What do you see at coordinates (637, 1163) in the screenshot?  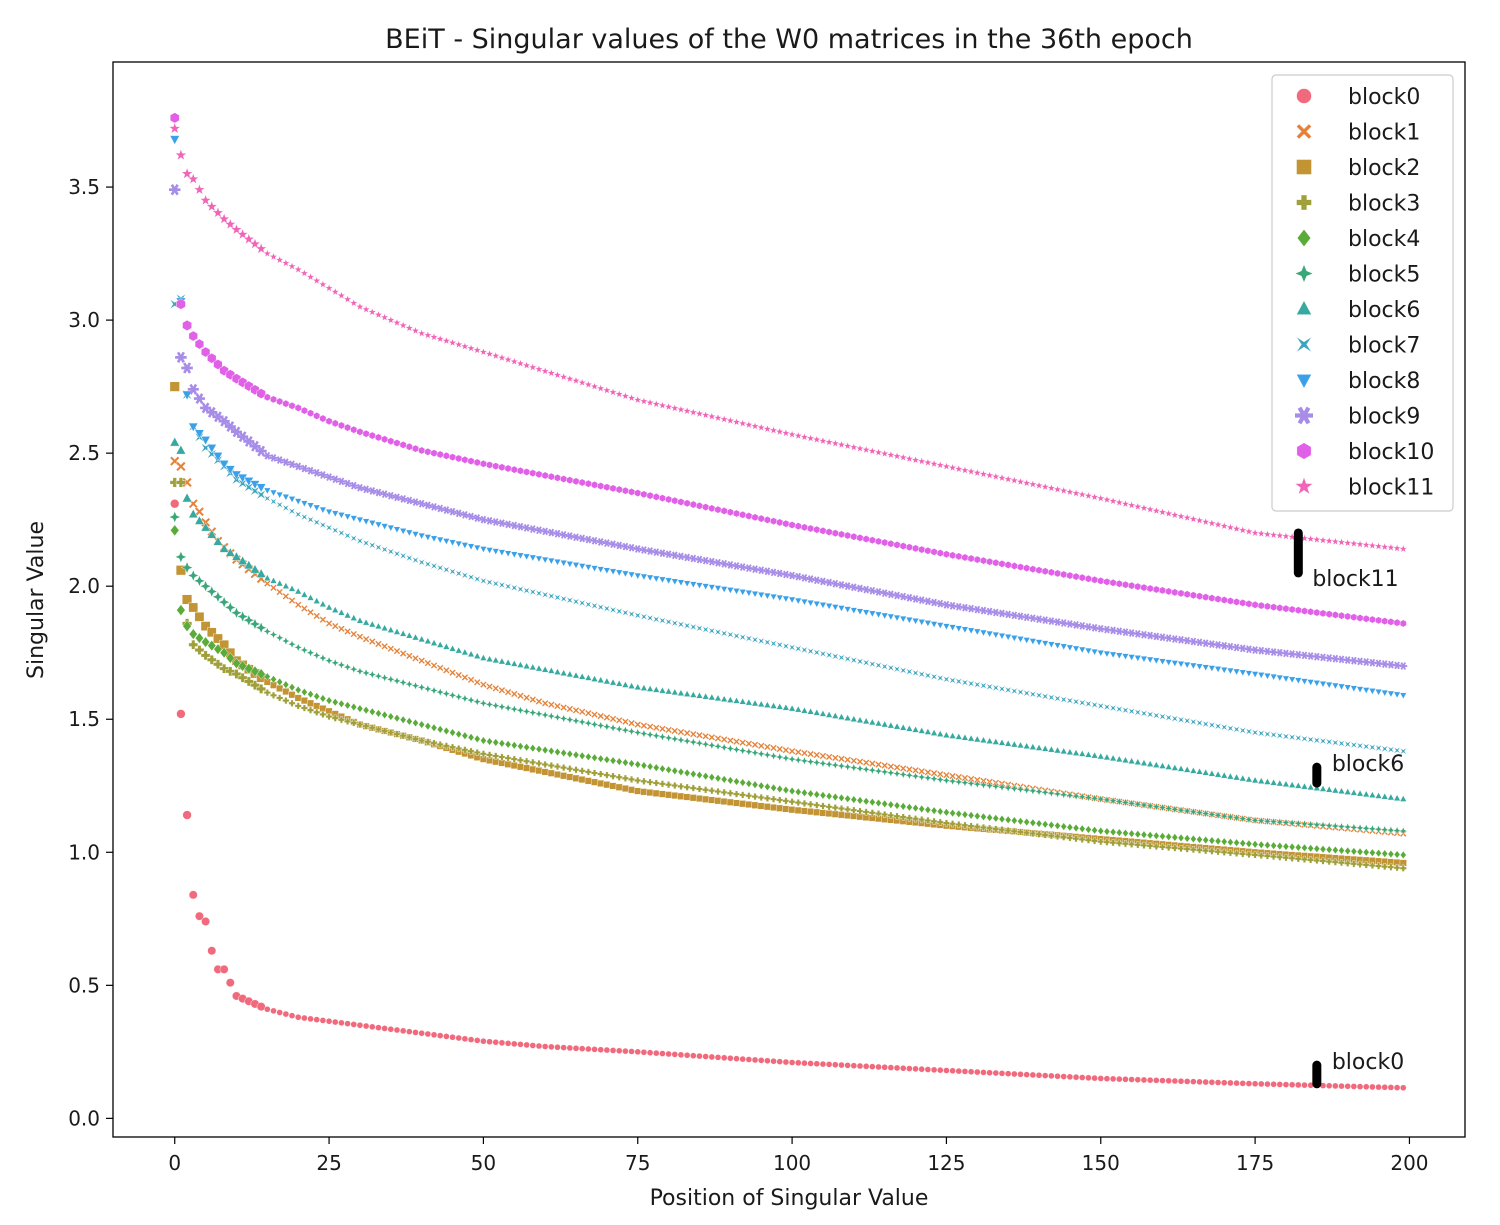 I see `x-tick-label: 75` at bounding box center [637, 1163].